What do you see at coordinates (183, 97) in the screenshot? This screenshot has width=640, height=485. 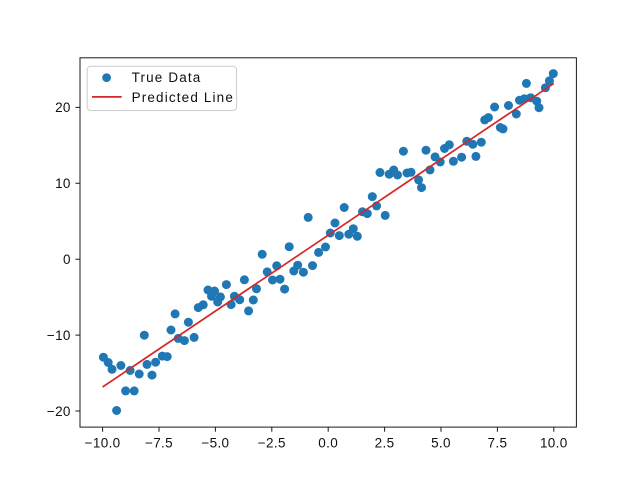 I see `svg-text: Predicted Line` at bounding box center [183, 97].